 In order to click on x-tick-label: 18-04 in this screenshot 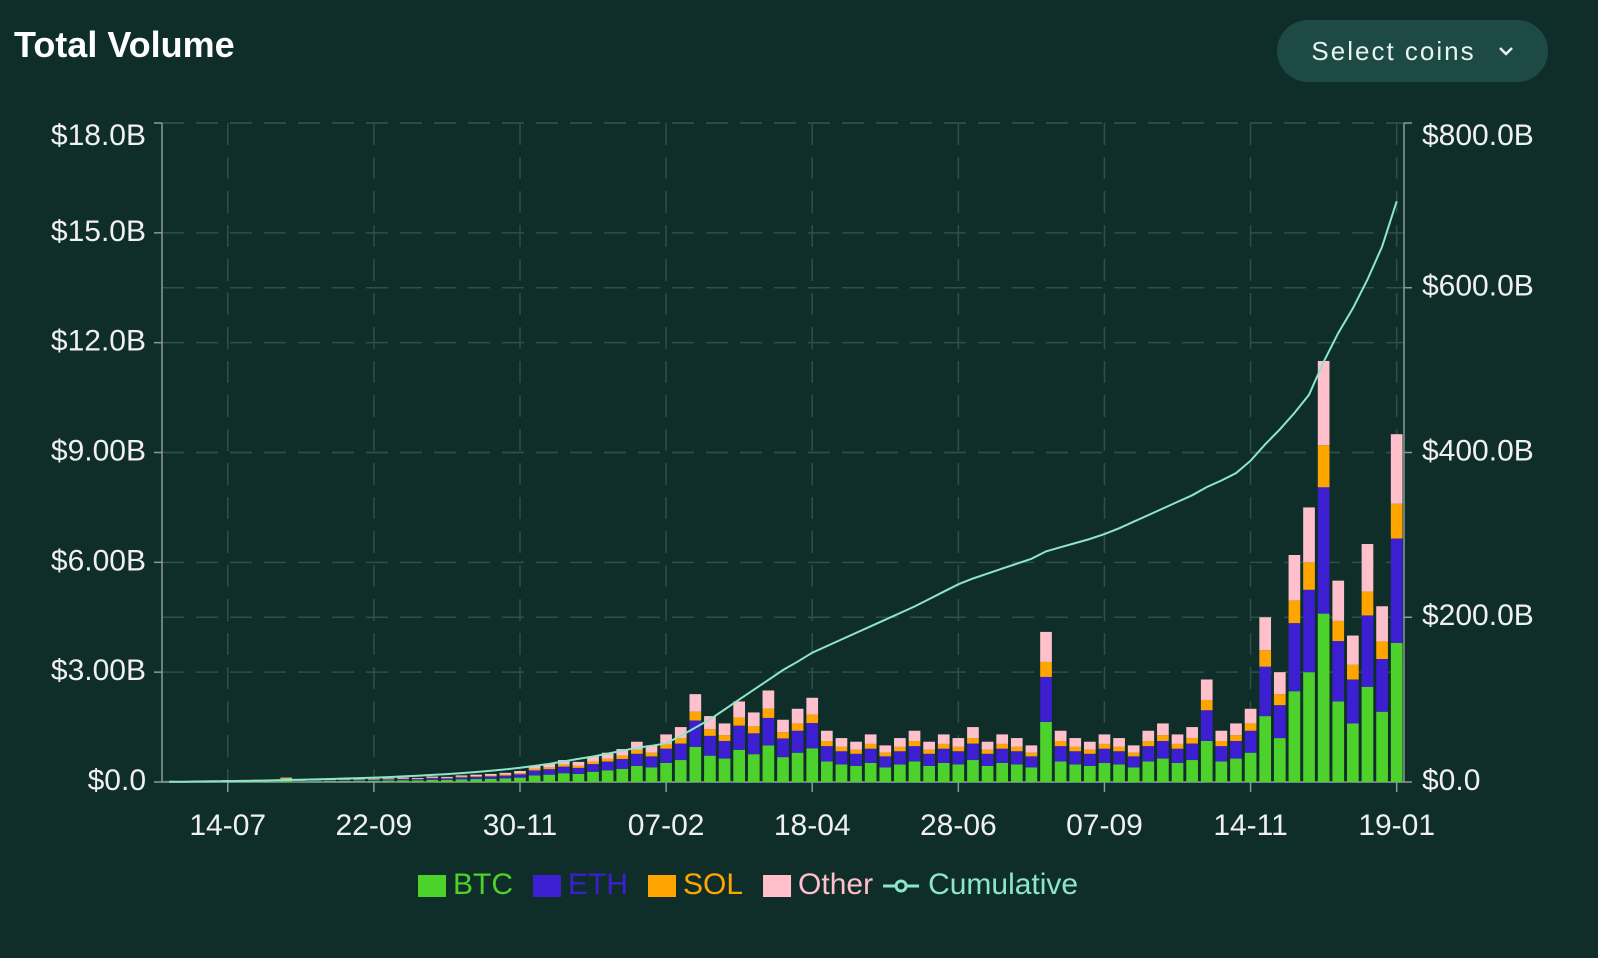, I will do `click(812, 825)`.